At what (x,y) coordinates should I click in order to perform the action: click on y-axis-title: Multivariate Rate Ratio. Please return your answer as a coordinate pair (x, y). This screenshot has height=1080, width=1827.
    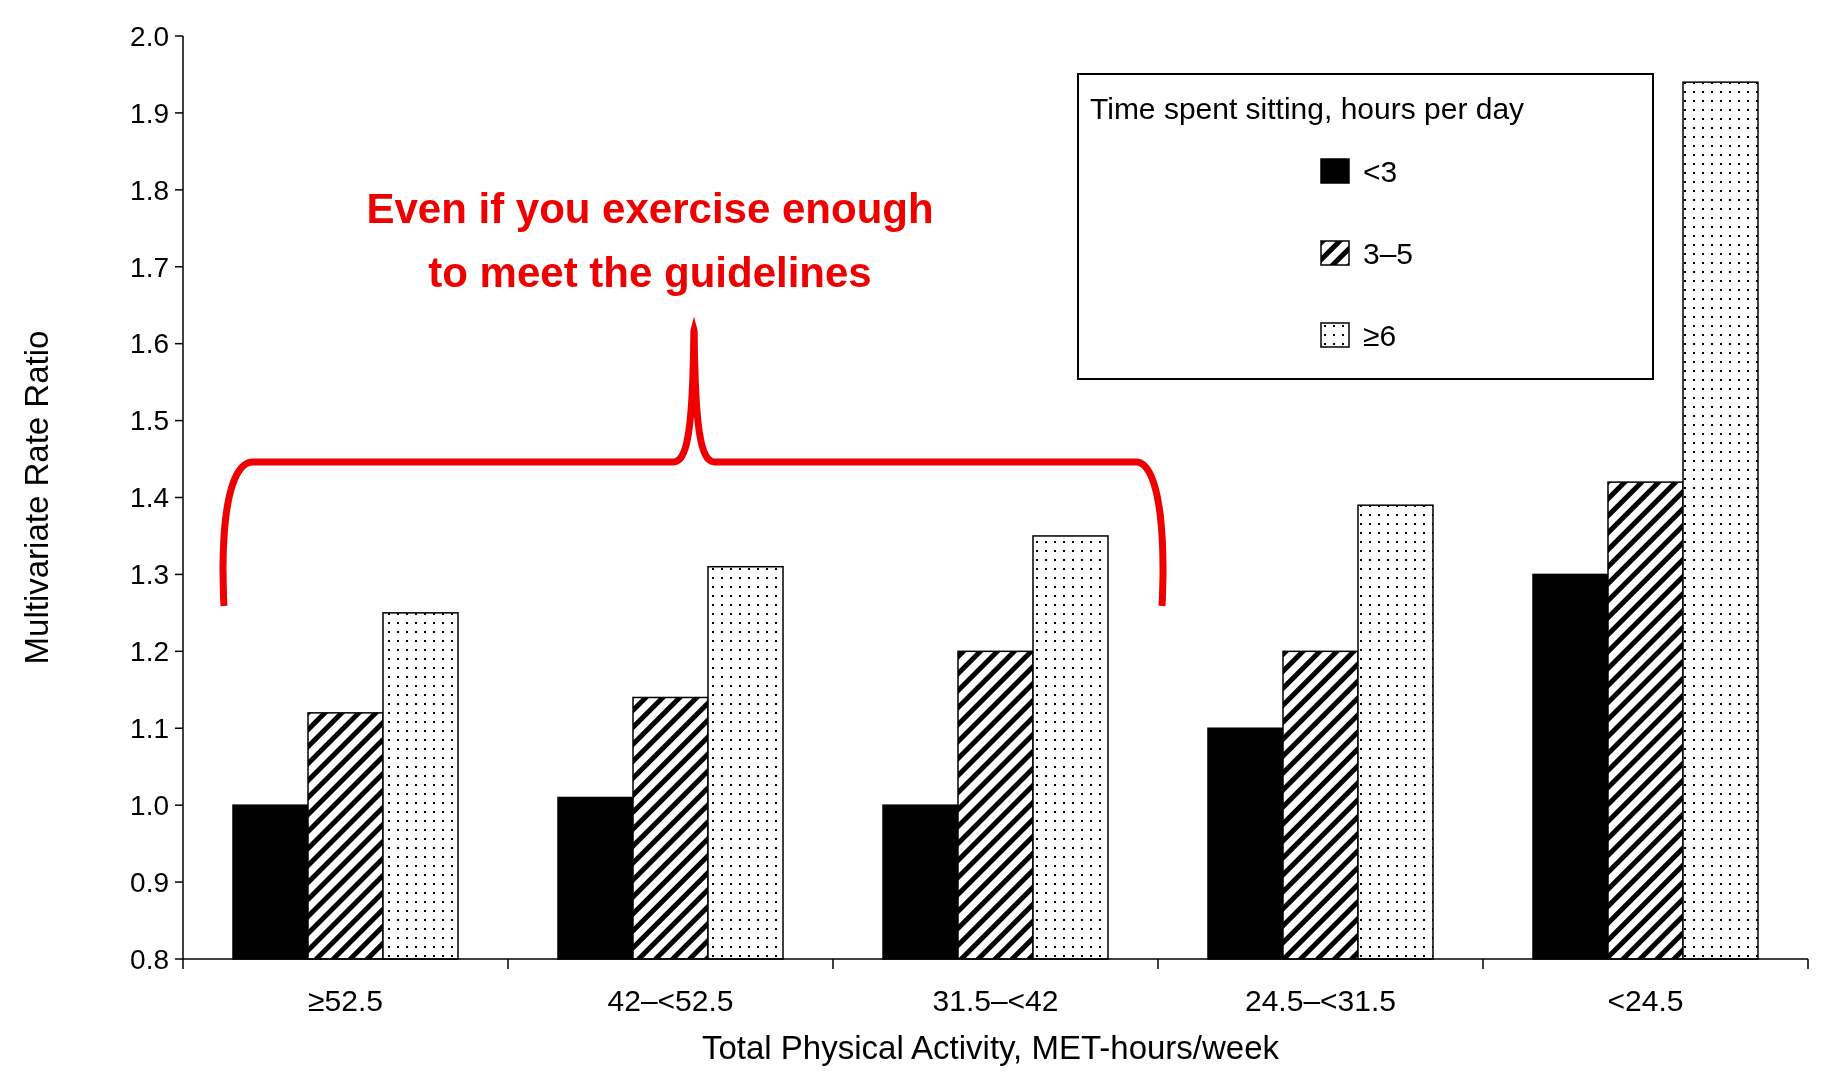
    Looking at the image, I should click on (36, 497).